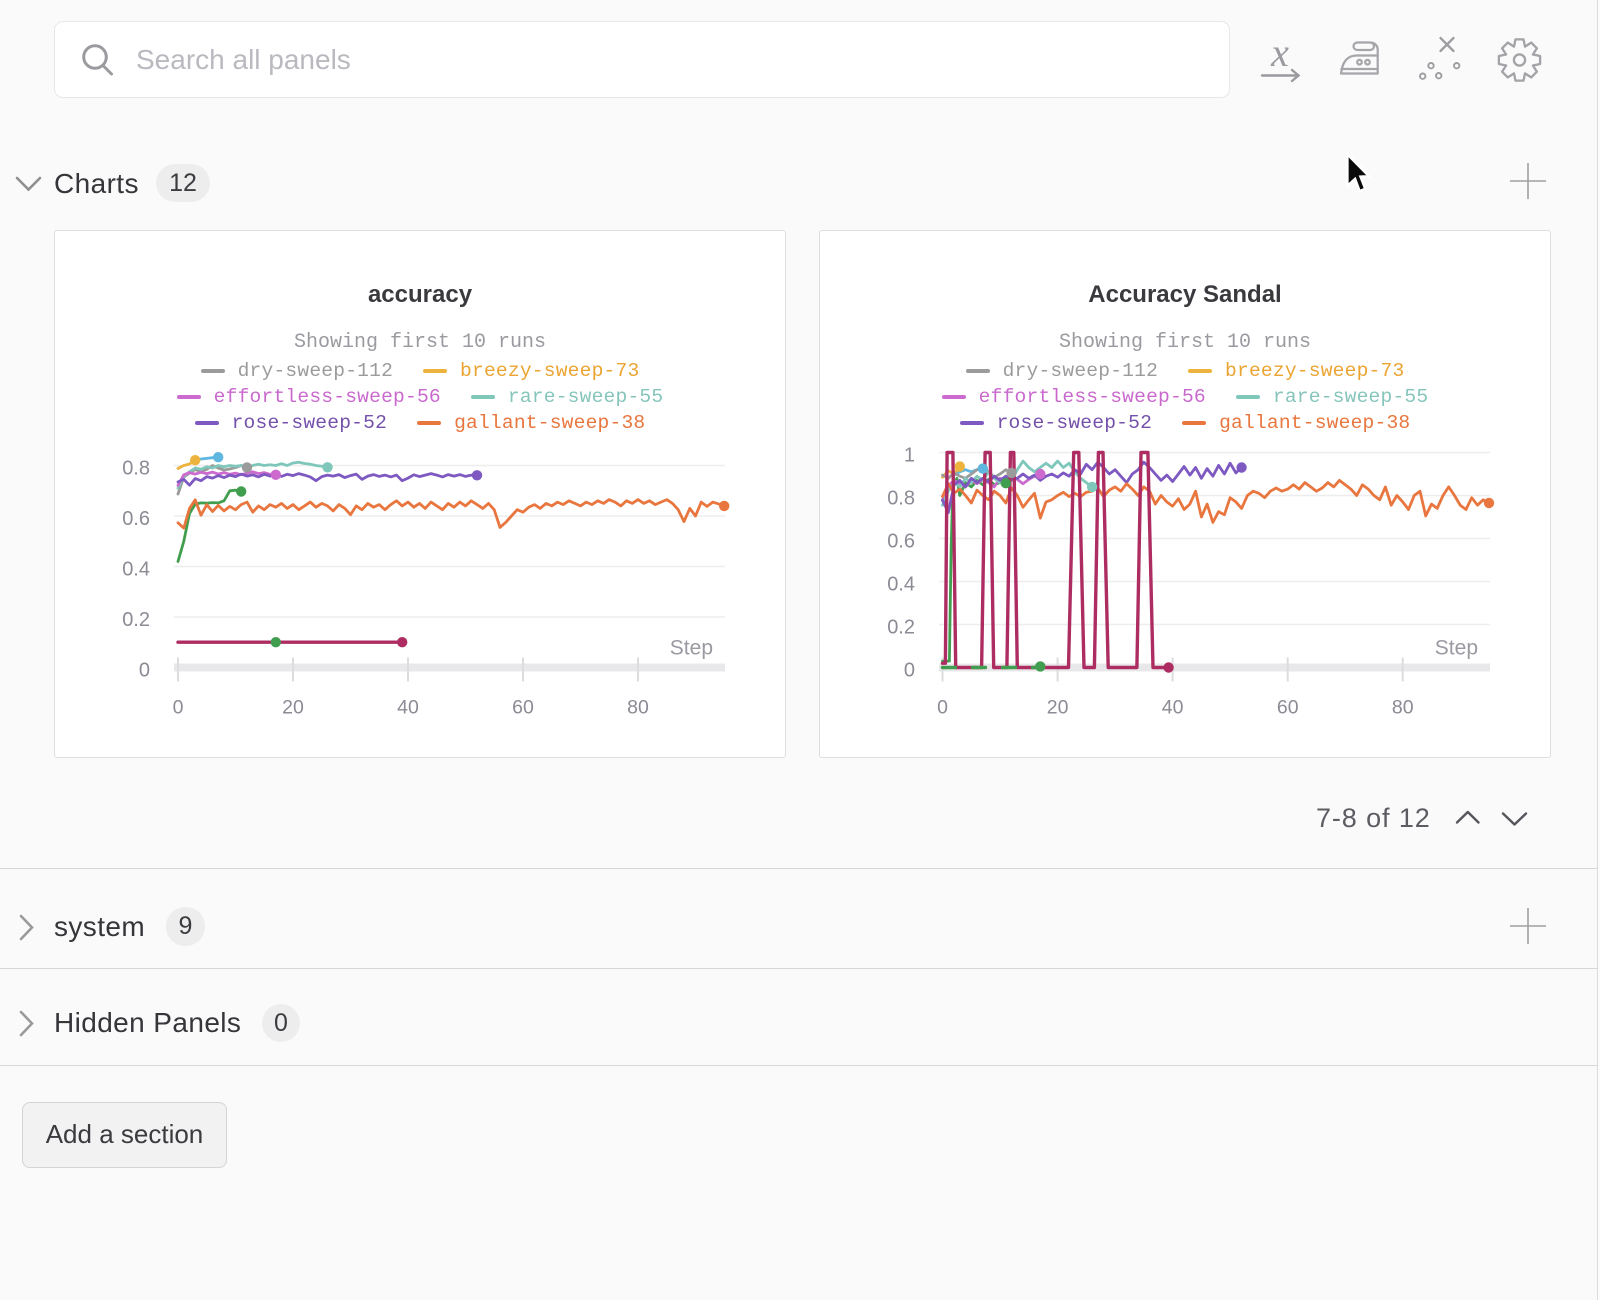 This screenshot has height=1300, width=1600. What do you see at coordinates (909, 456) in the screenshot?
I see `svg-text: 1` at bounding box center [909, 456].